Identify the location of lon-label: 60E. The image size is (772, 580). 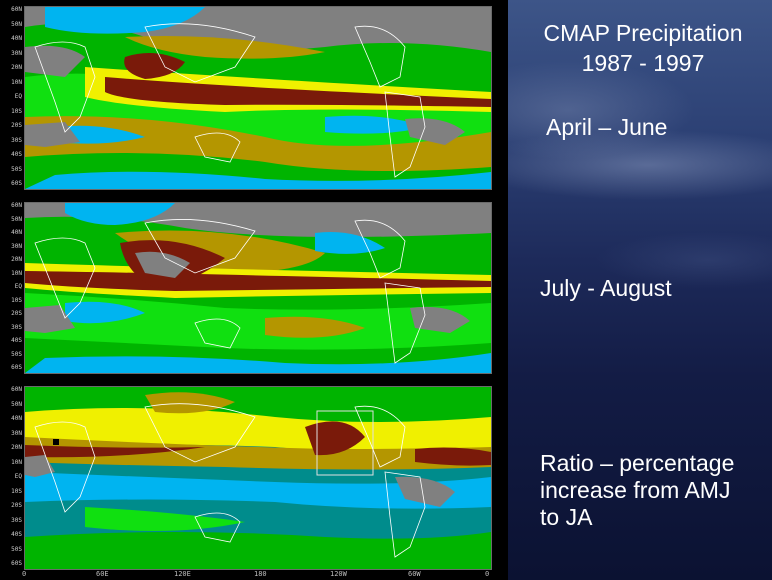
(102, 574).